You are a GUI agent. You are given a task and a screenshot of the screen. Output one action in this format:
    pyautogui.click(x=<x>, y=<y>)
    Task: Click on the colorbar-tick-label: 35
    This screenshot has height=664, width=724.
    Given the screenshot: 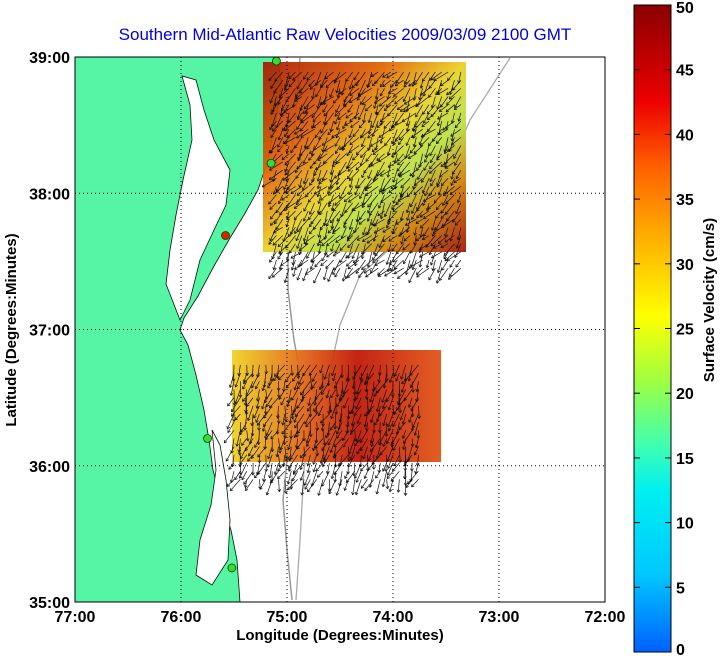 What is the action you would take?
    pyautogui.click(x=685, y=200)
    